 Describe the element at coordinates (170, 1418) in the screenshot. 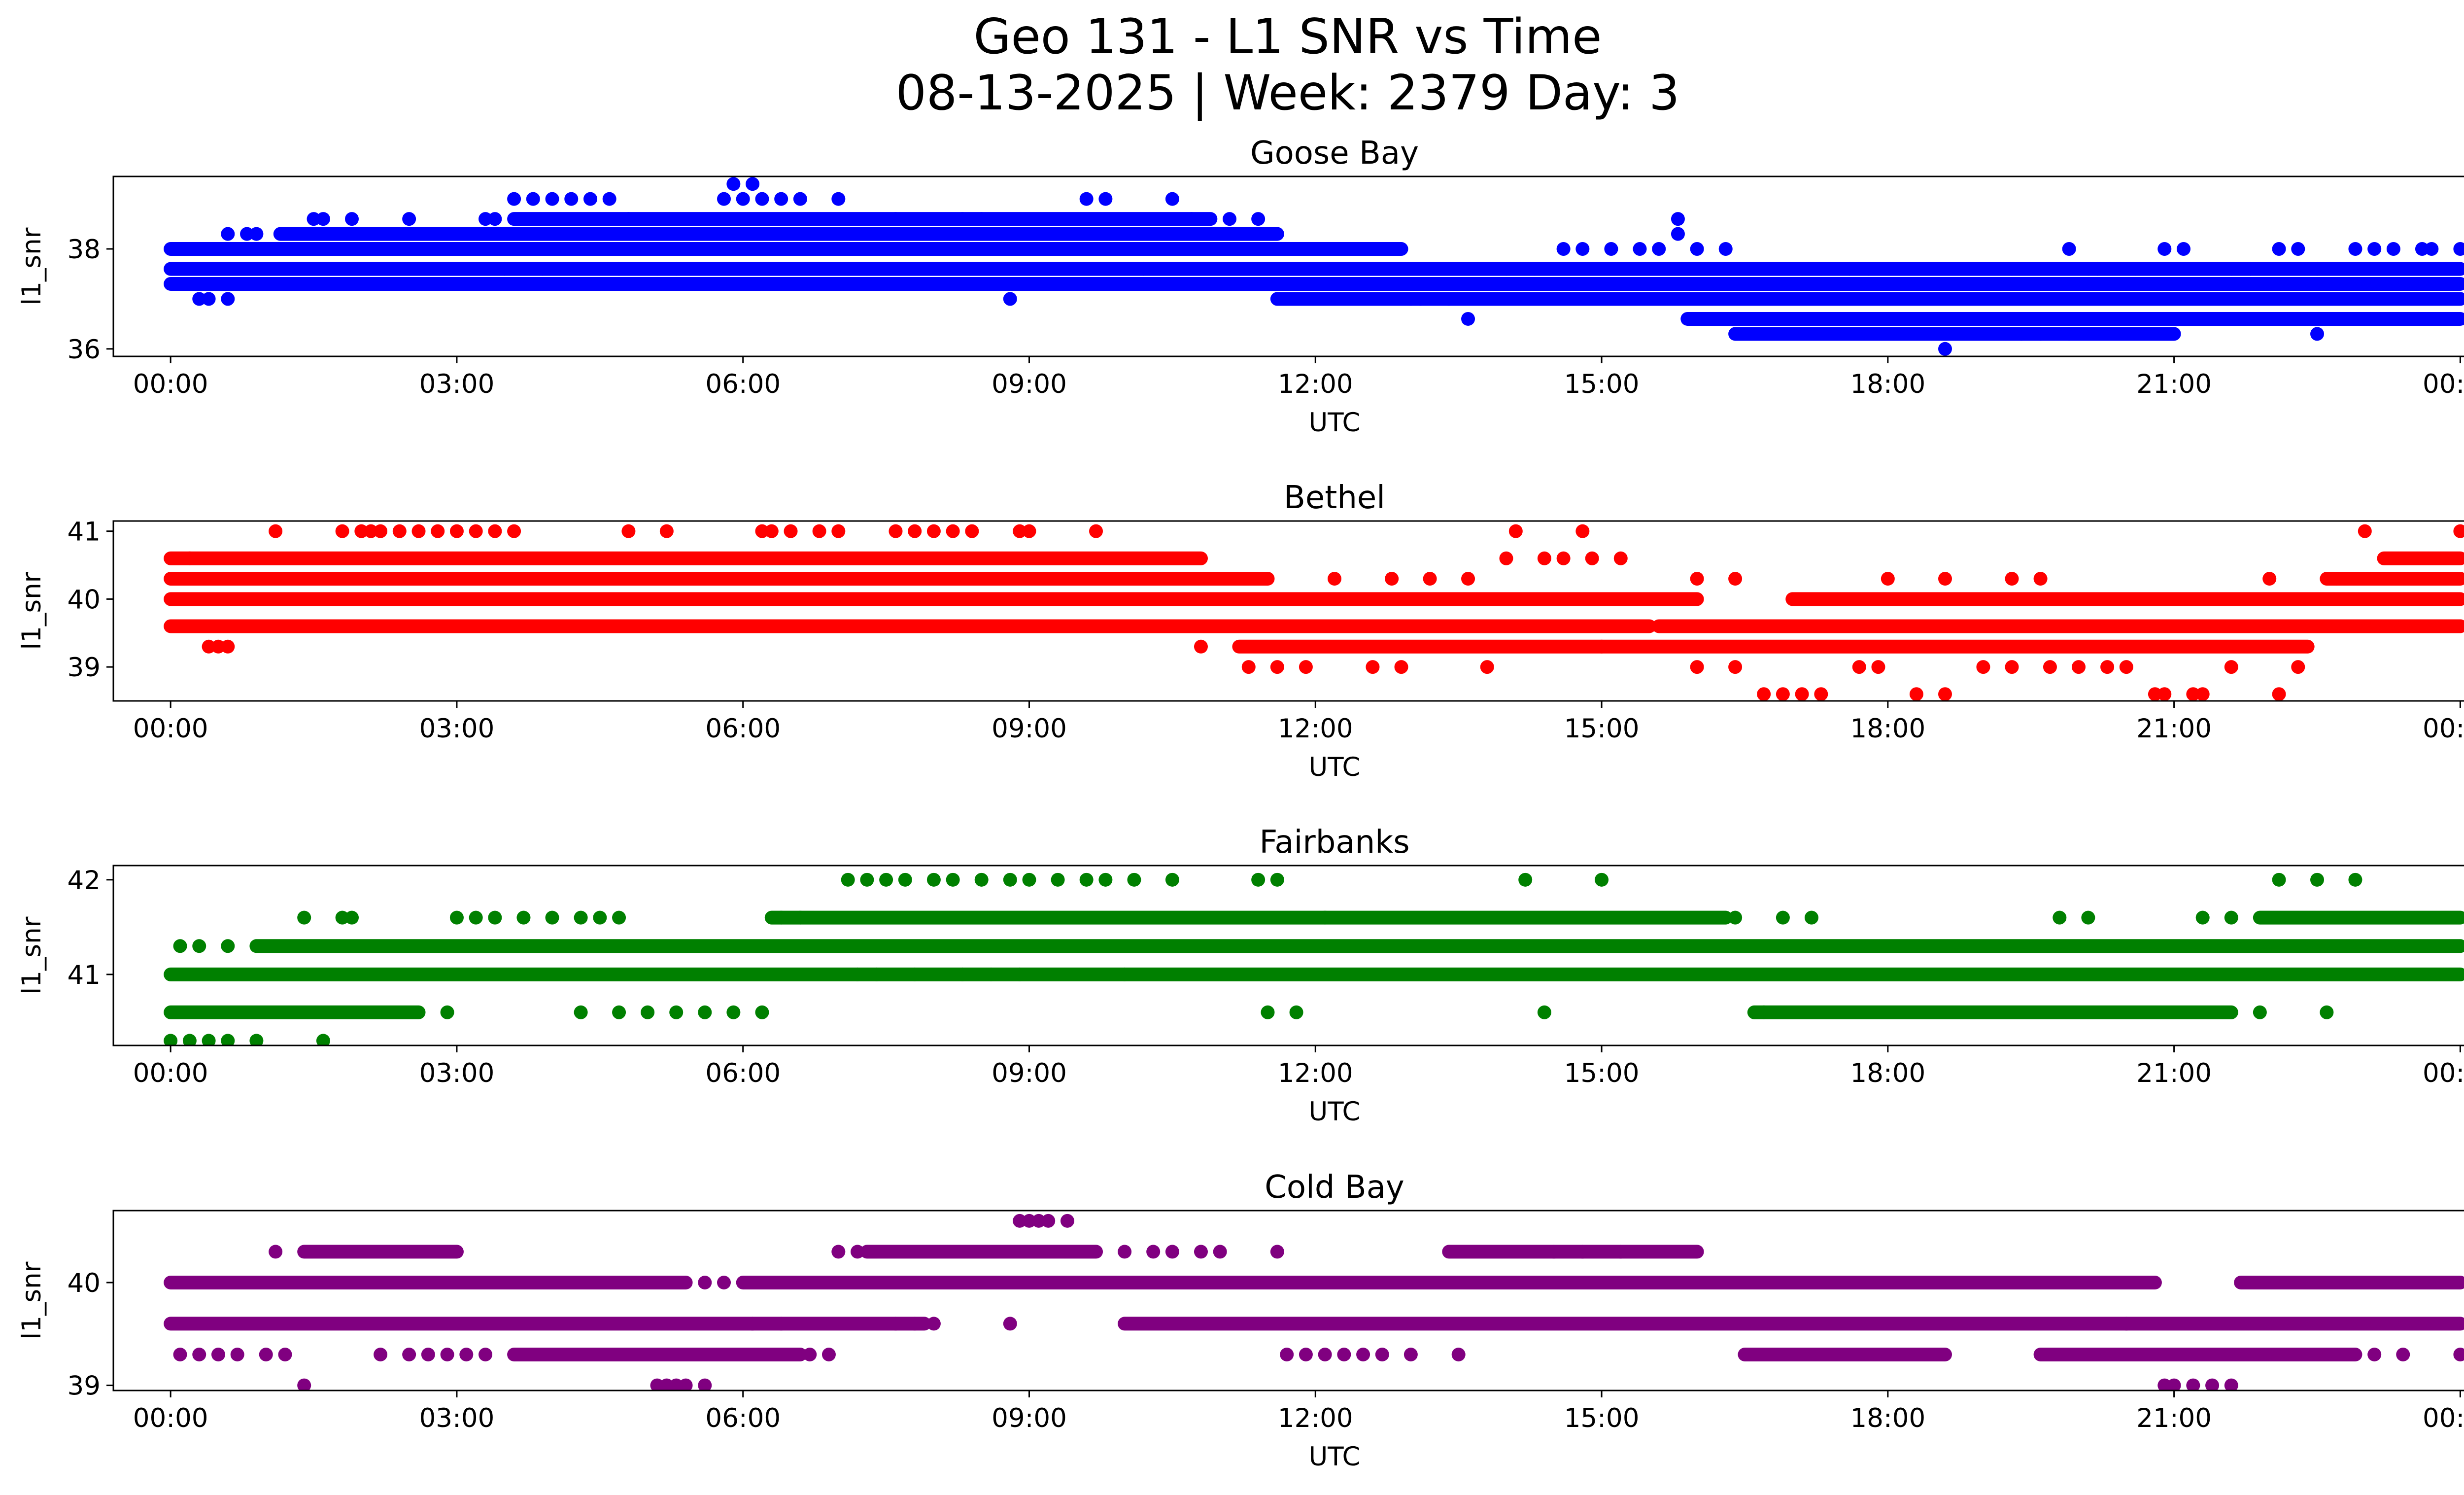

I see `x-tick-label: 00:00` at that location.